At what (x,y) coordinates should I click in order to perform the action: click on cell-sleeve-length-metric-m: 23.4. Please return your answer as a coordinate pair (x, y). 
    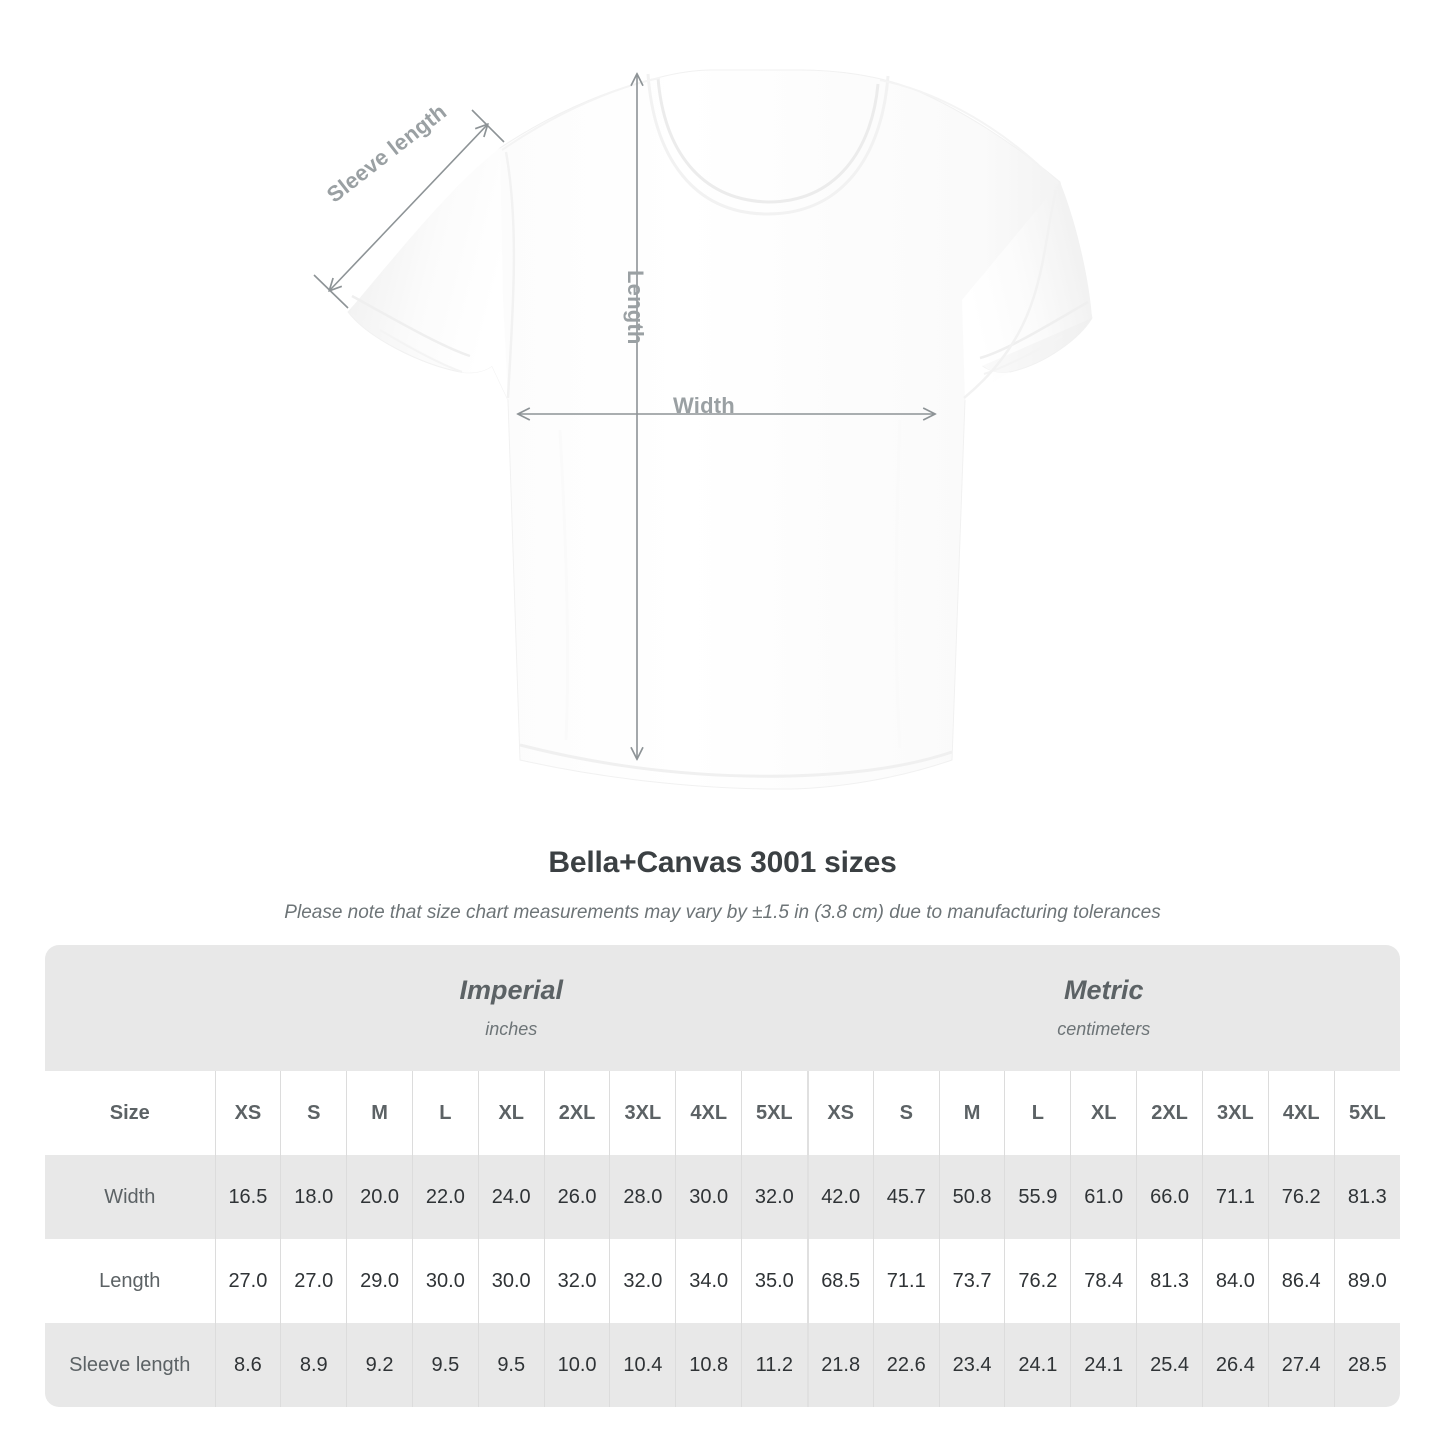
    Looking at the image, I should click on (971, 1365).